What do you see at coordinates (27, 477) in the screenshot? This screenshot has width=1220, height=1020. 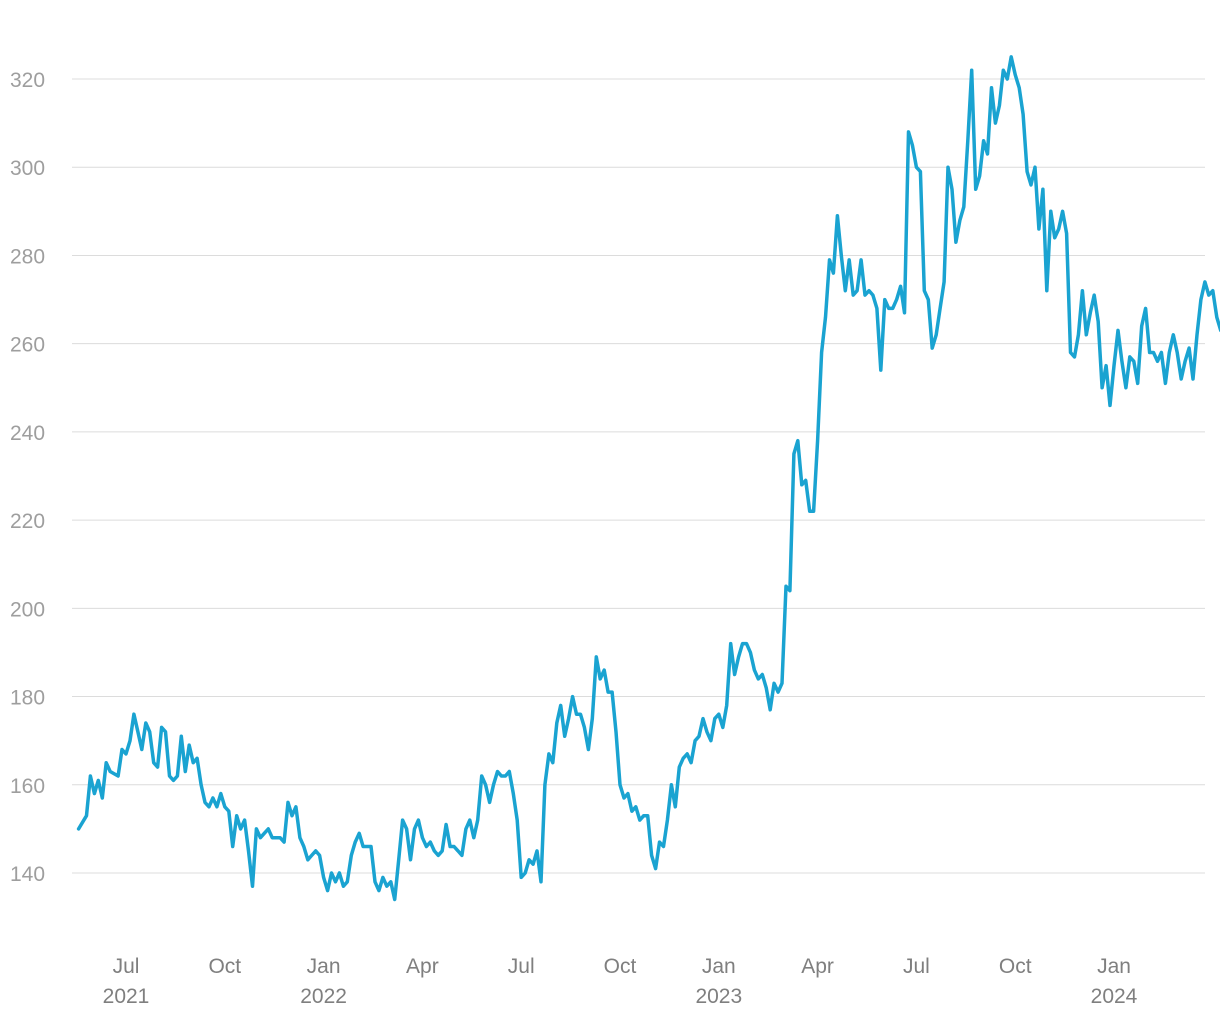 I see `y-axis-ticks: 140 160 180 200 220 240 260 280 300 320` at bounding box center [27, 477].